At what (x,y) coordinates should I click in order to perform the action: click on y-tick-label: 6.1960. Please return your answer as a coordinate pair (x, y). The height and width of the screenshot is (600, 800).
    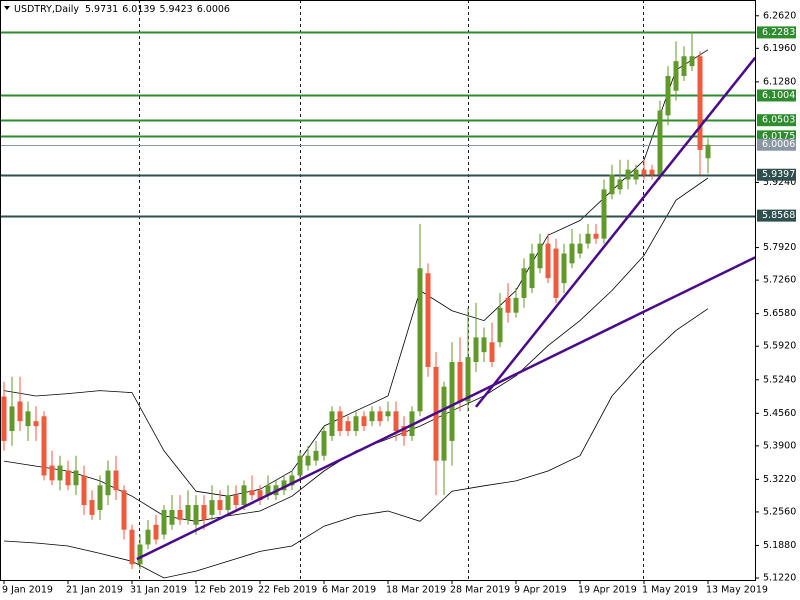
    Looking at the image, I should click on (779, 48).